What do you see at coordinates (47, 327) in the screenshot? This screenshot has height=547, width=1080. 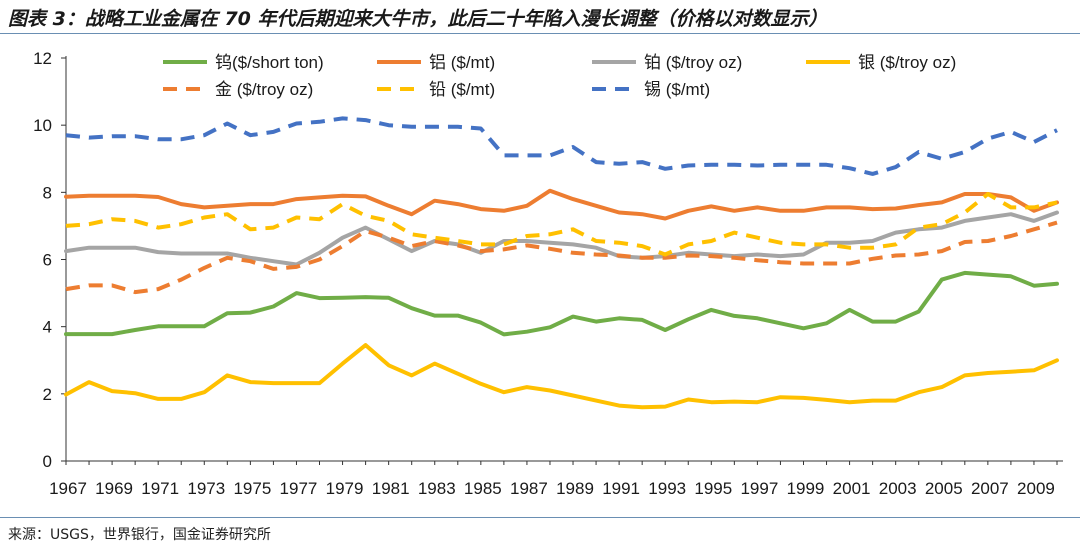 I see `y-tick-label: 4` at bounding box center [47, 327].